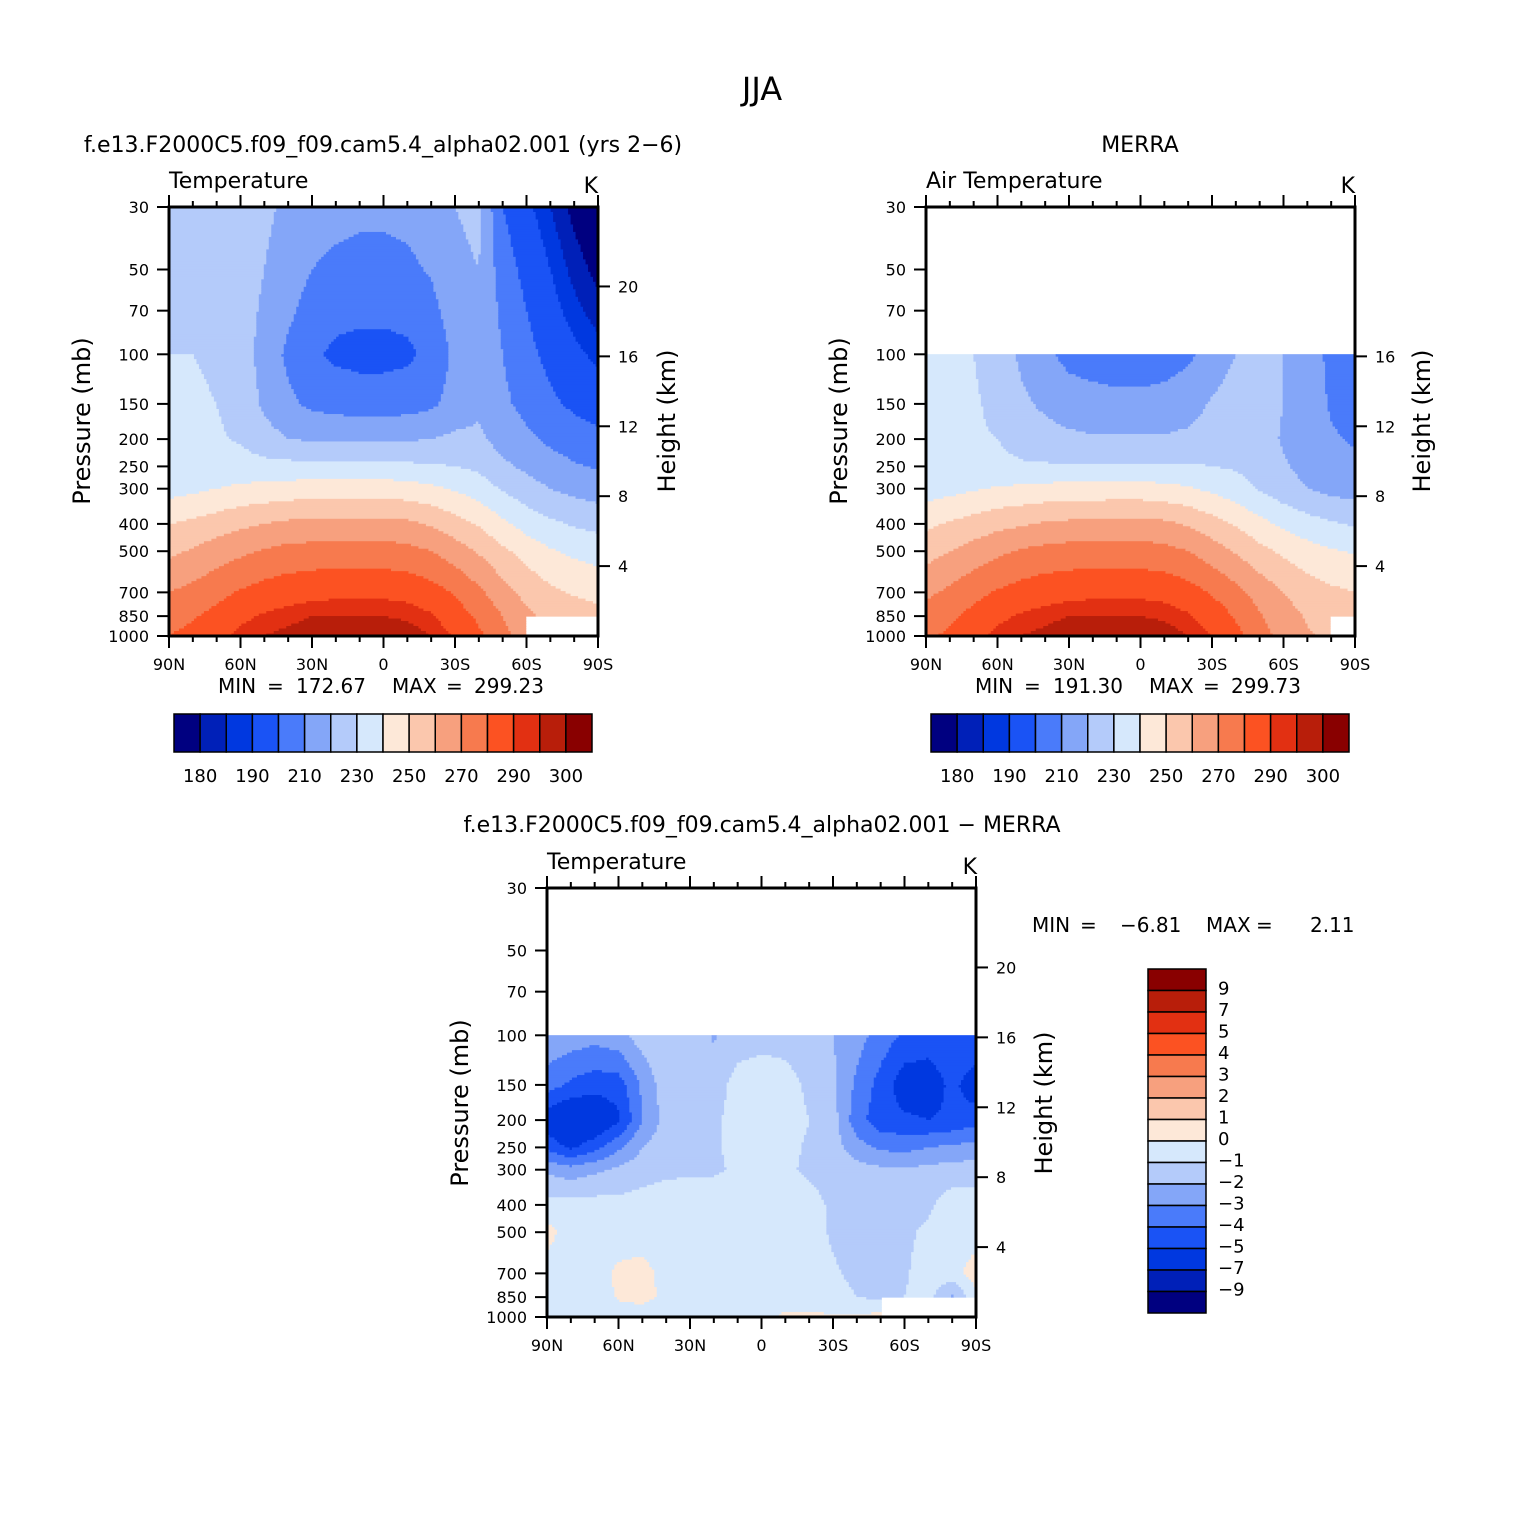 This screenshot has height=1524, width=1524. I want to click on colorbar-label: 210, so click(304, 776).